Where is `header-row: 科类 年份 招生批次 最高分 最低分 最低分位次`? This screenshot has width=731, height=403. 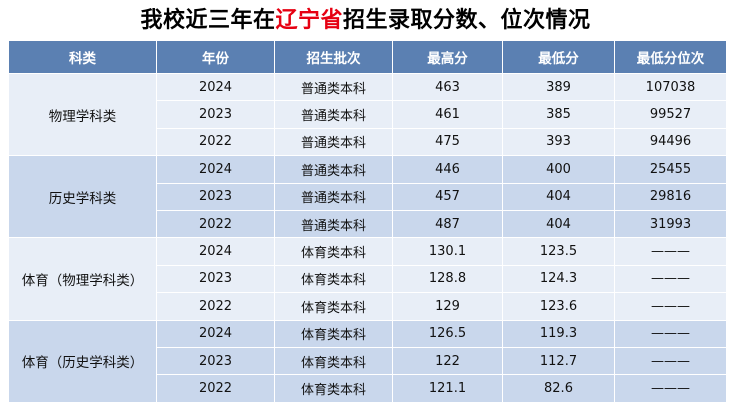
header-row: 科类 年份 招生批次 最高分 最低分 最低分位次 is located at coordinates (367, 57).